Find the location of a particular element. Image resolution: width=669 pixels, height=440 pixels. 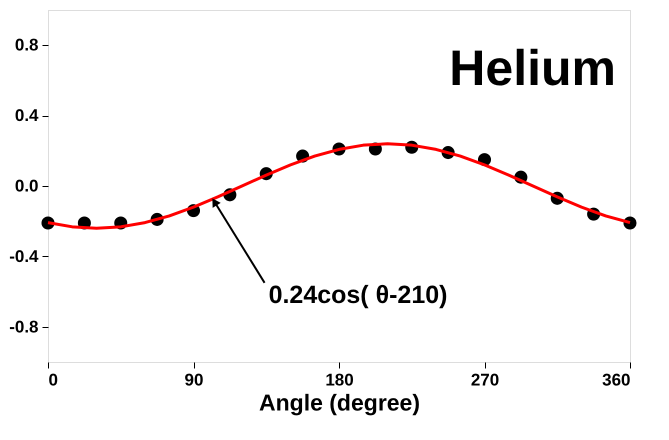

x-tick-label: 360 is located at coordinates (616, 380).